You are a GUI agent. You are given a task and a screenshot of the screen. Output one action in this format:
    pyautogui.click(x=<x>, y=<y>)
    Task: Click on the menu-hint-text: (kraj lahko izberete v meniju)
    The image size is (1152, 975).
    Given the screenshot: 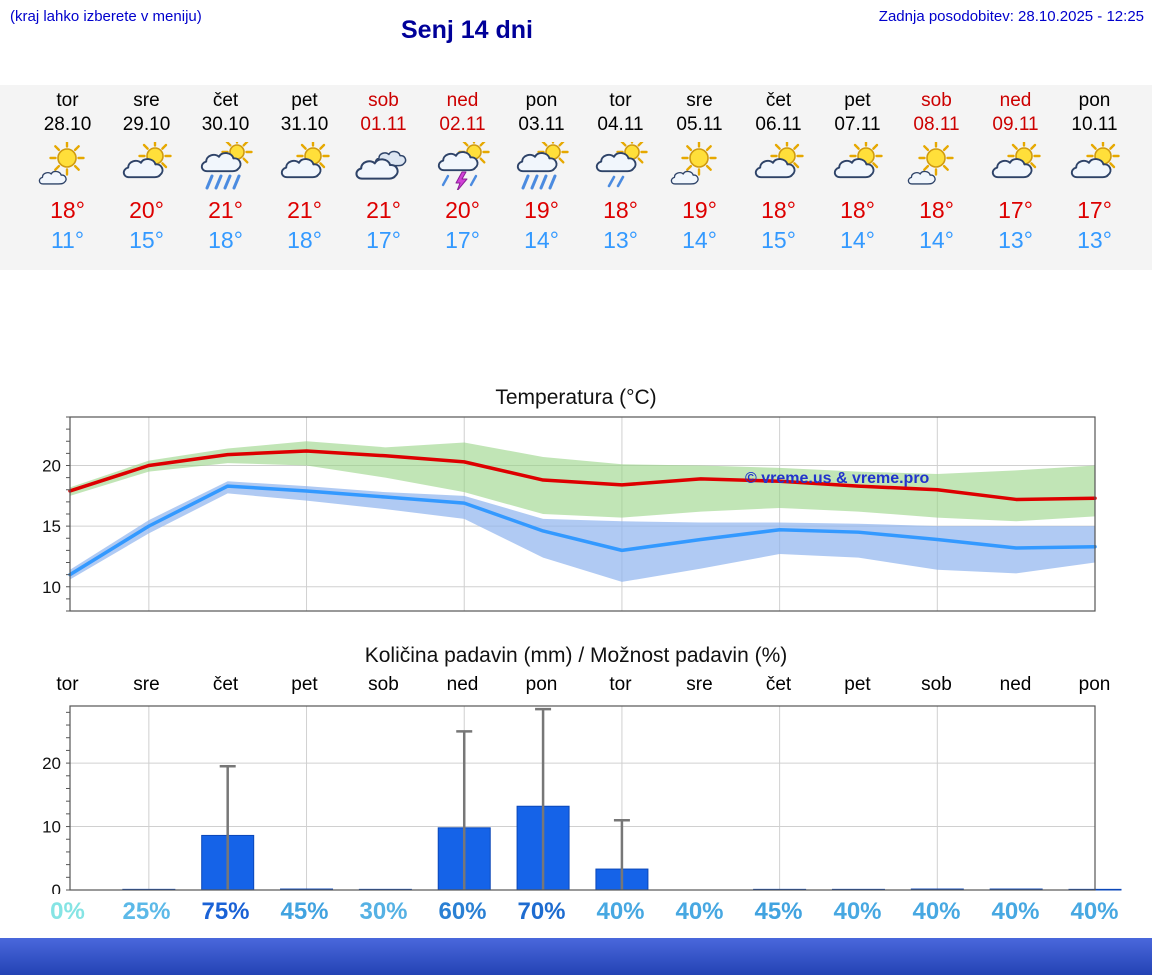 What is the action you would take?
    pyautogui.click(x=106, y=16)
    